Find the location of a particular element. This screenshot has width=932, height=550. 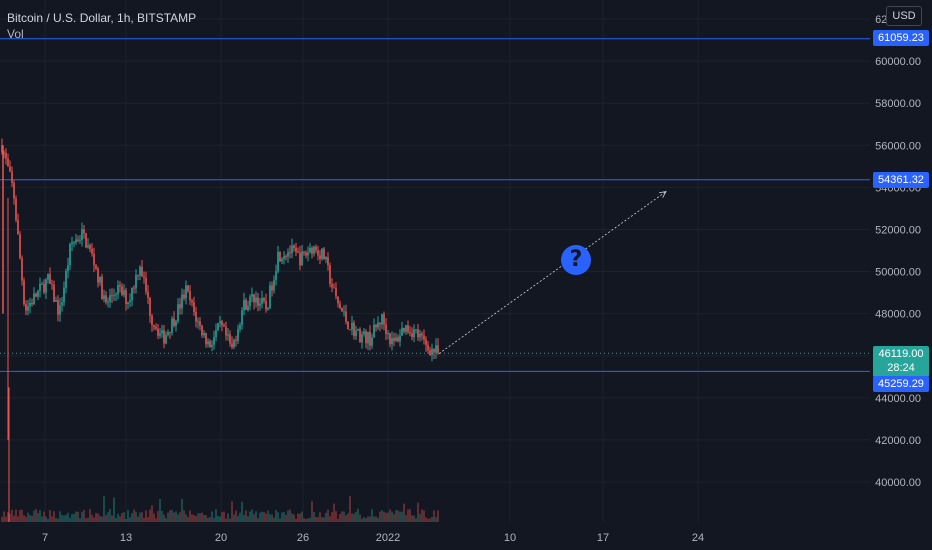

time-tick-label: 10 is located at coordinates (510, 538).